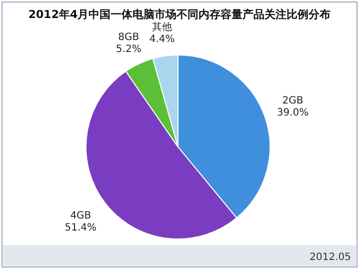  I want to click on data-label: 39.0%, so click(292, 113).